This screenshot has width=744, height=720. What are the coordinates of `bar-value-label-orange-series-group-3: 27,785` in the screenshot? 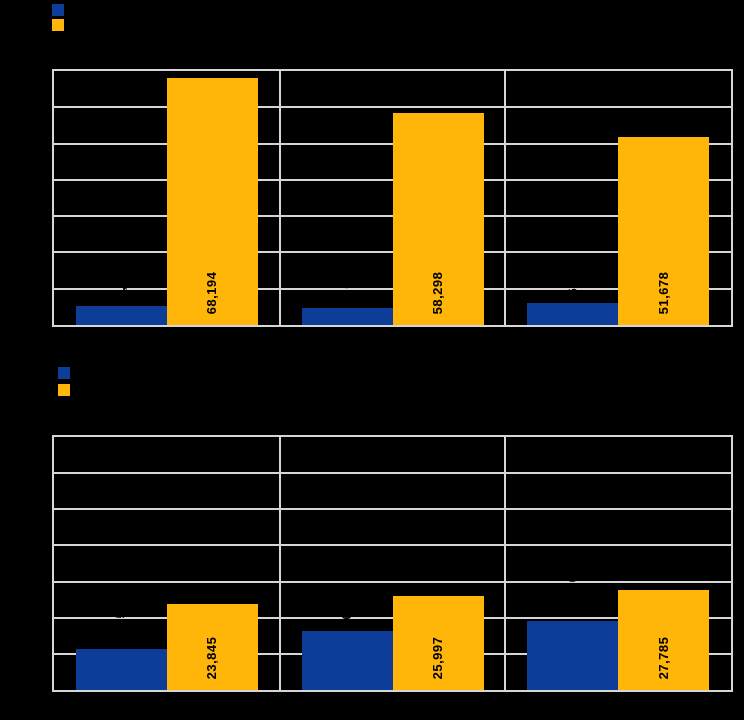 It's located at (663, 658).